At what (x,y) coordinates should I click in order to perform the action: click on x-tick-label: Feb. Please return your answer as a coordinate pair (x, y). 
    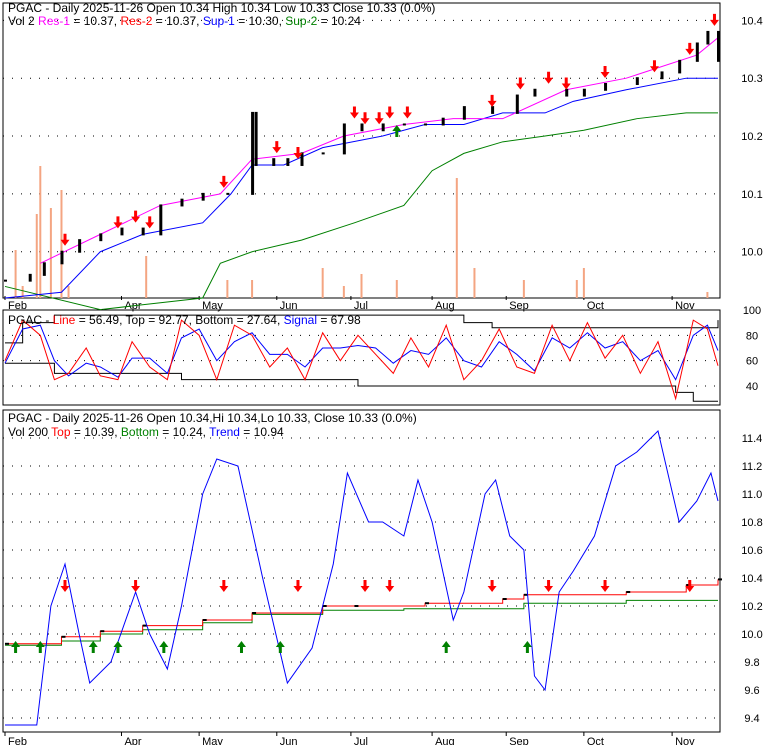
    Looking at the image, I should click on (17, 306).